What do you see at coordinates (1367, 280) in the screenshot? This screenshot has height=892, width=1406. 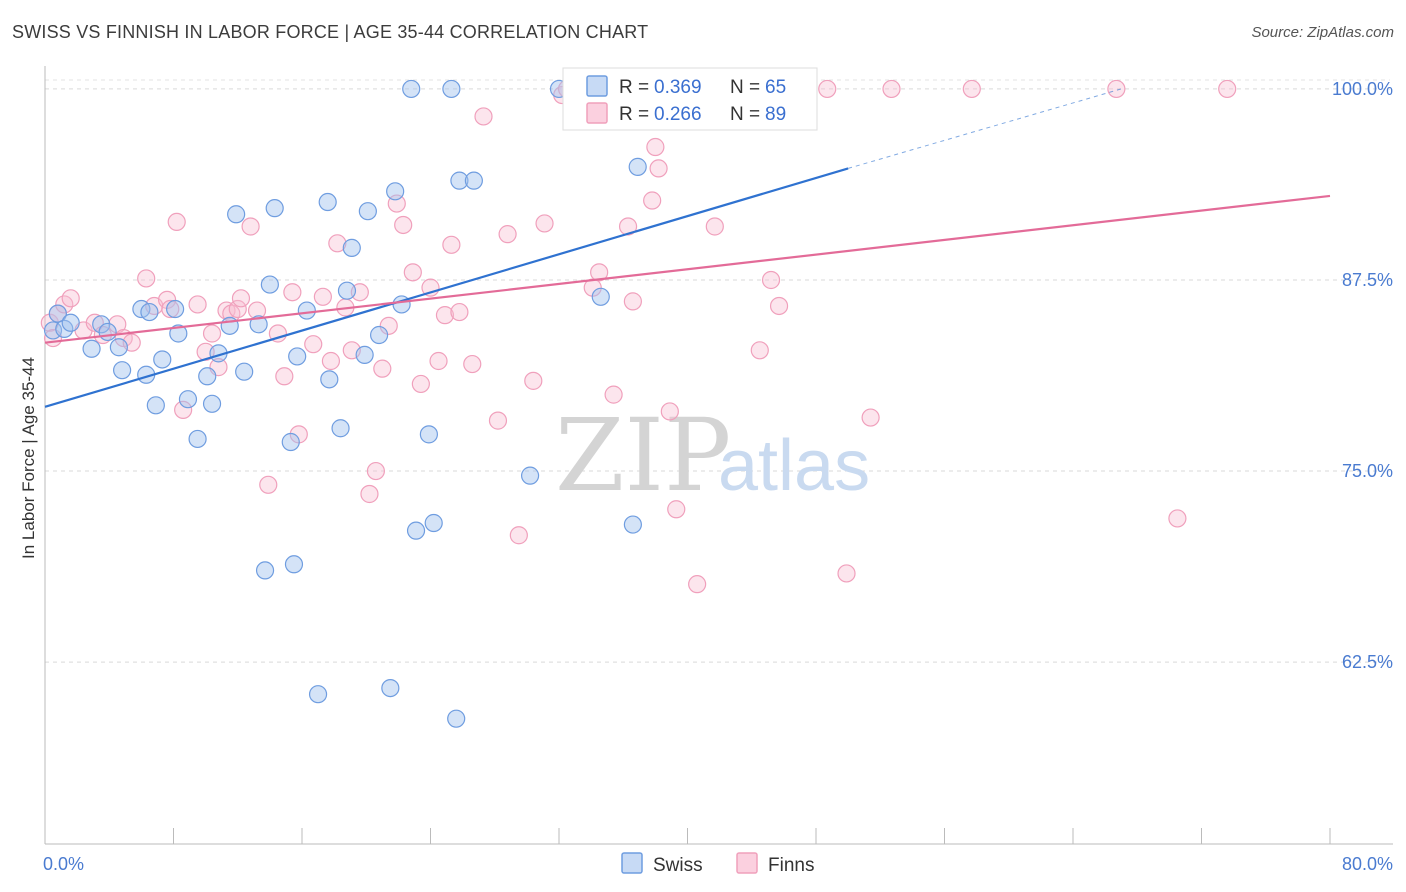 I see `y-tick-label: 87.5%` at bounding box center [1367, 280].